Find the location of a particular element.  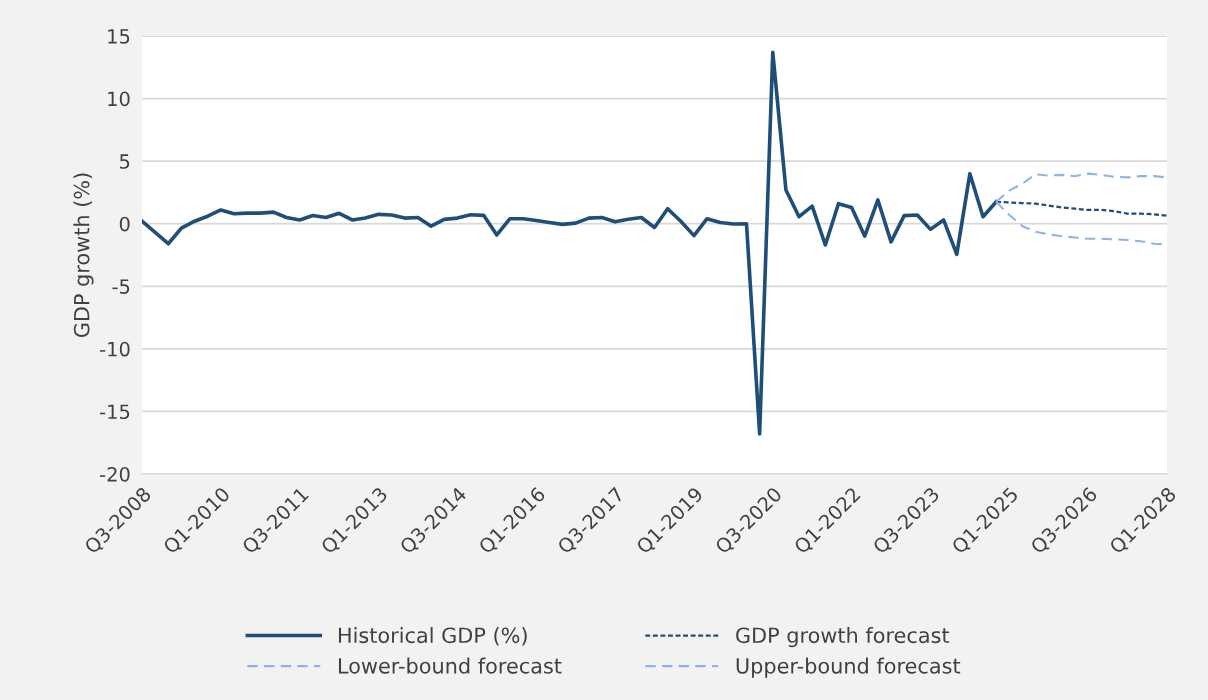

legend-label: Upper-bound forecast is located at coordinates (848, 667).